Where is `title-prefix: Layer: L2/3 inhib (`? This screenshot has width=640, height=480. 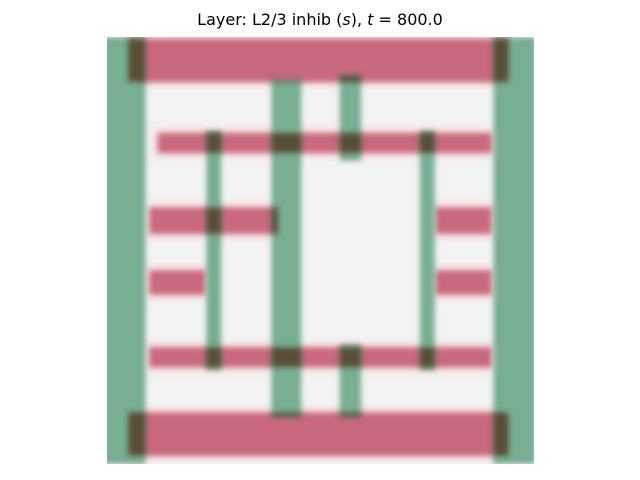
title-prefix: Layer: L2/3 inhib ( is located at coordinates (270, 19).